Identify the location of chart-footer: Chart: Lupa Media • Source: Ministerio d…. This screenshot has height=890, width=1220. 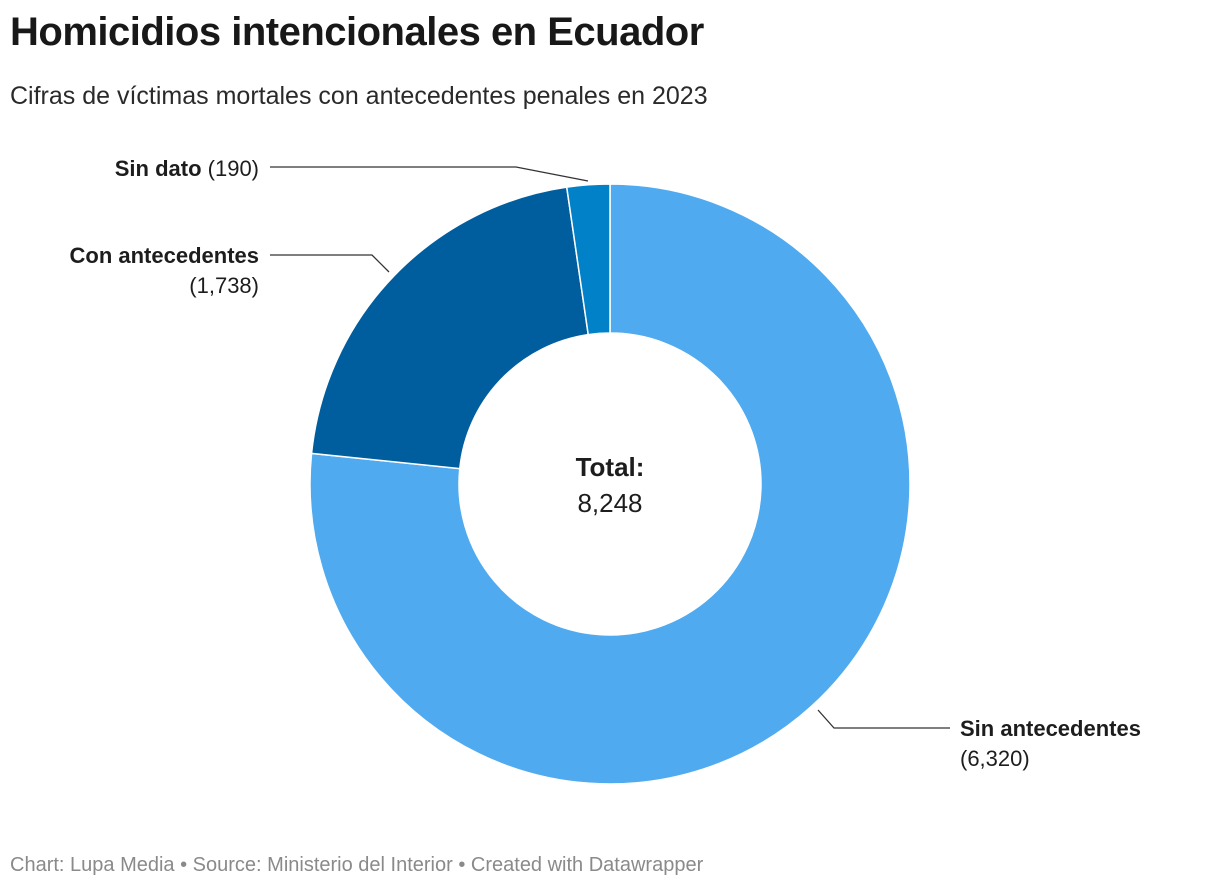
(356, 865).